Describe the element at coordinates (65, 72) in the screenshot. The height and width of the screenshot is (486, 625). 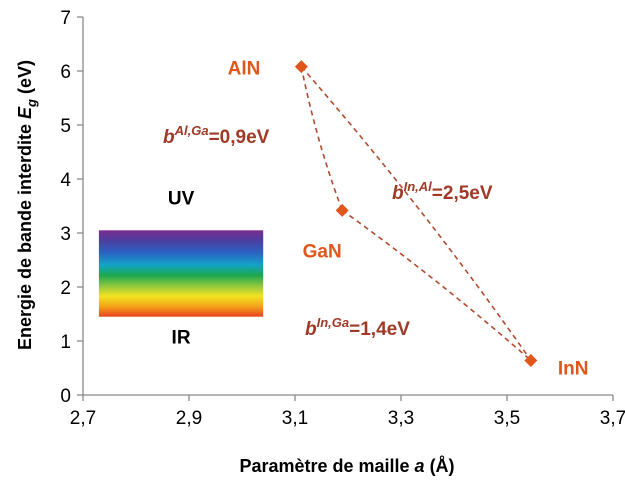
I see `y-tick-label: 6` at that location.